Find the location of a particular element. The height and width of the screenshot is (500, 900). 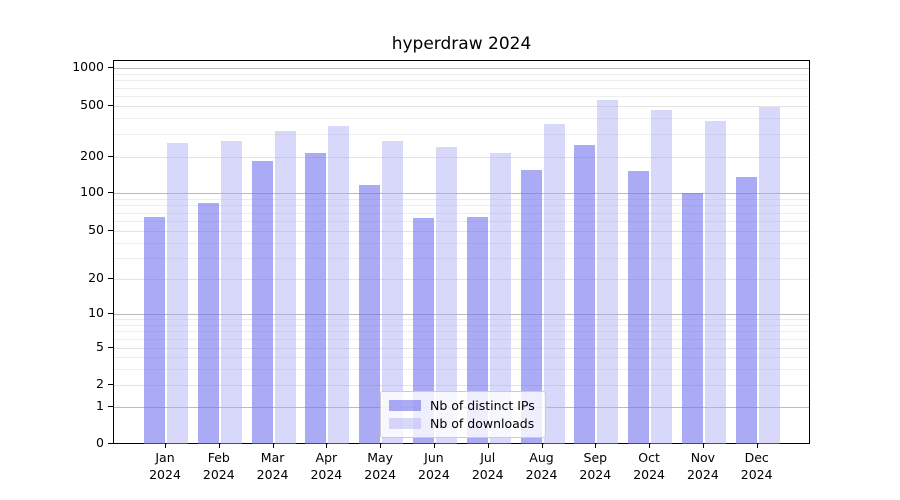

y-axis-tick-label: 100 is located at coordinates (92, 191).